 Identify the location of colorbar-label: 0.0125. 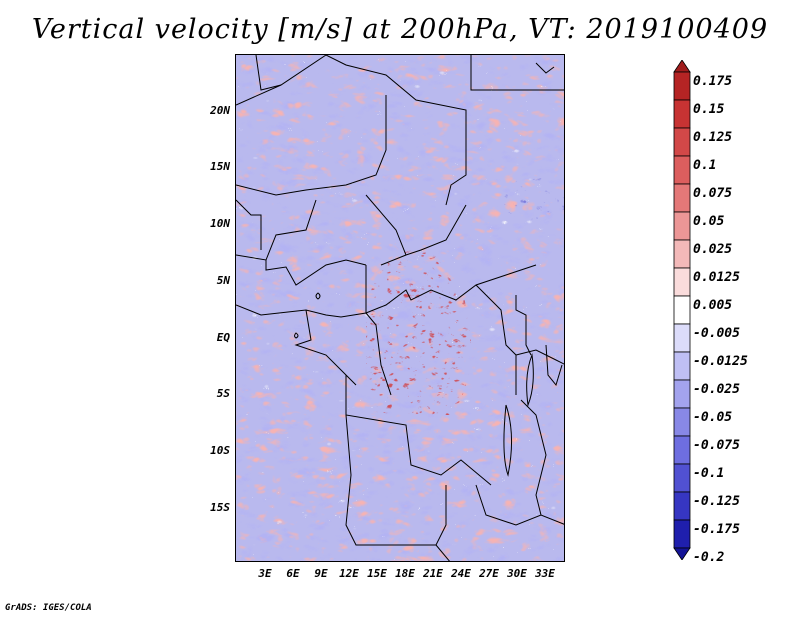
(716, 277).